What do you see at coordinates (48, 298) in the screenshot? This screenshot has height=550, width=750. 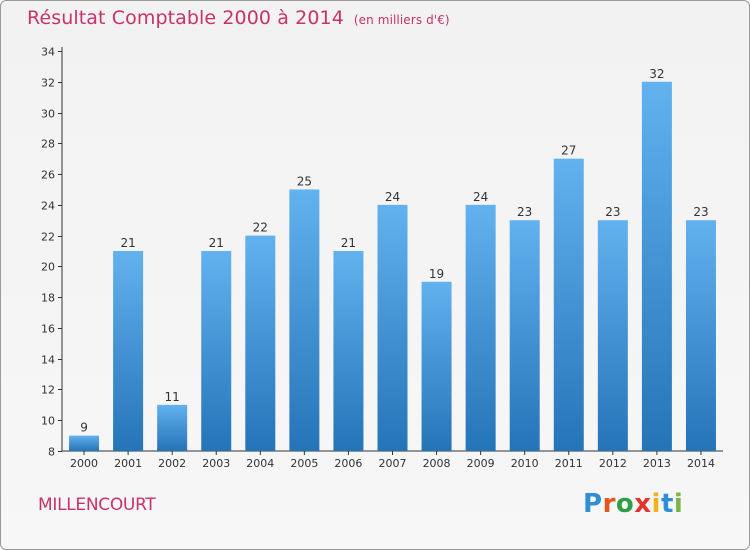 I see `y-tick-label: 18` at bounding box center [48, 298].